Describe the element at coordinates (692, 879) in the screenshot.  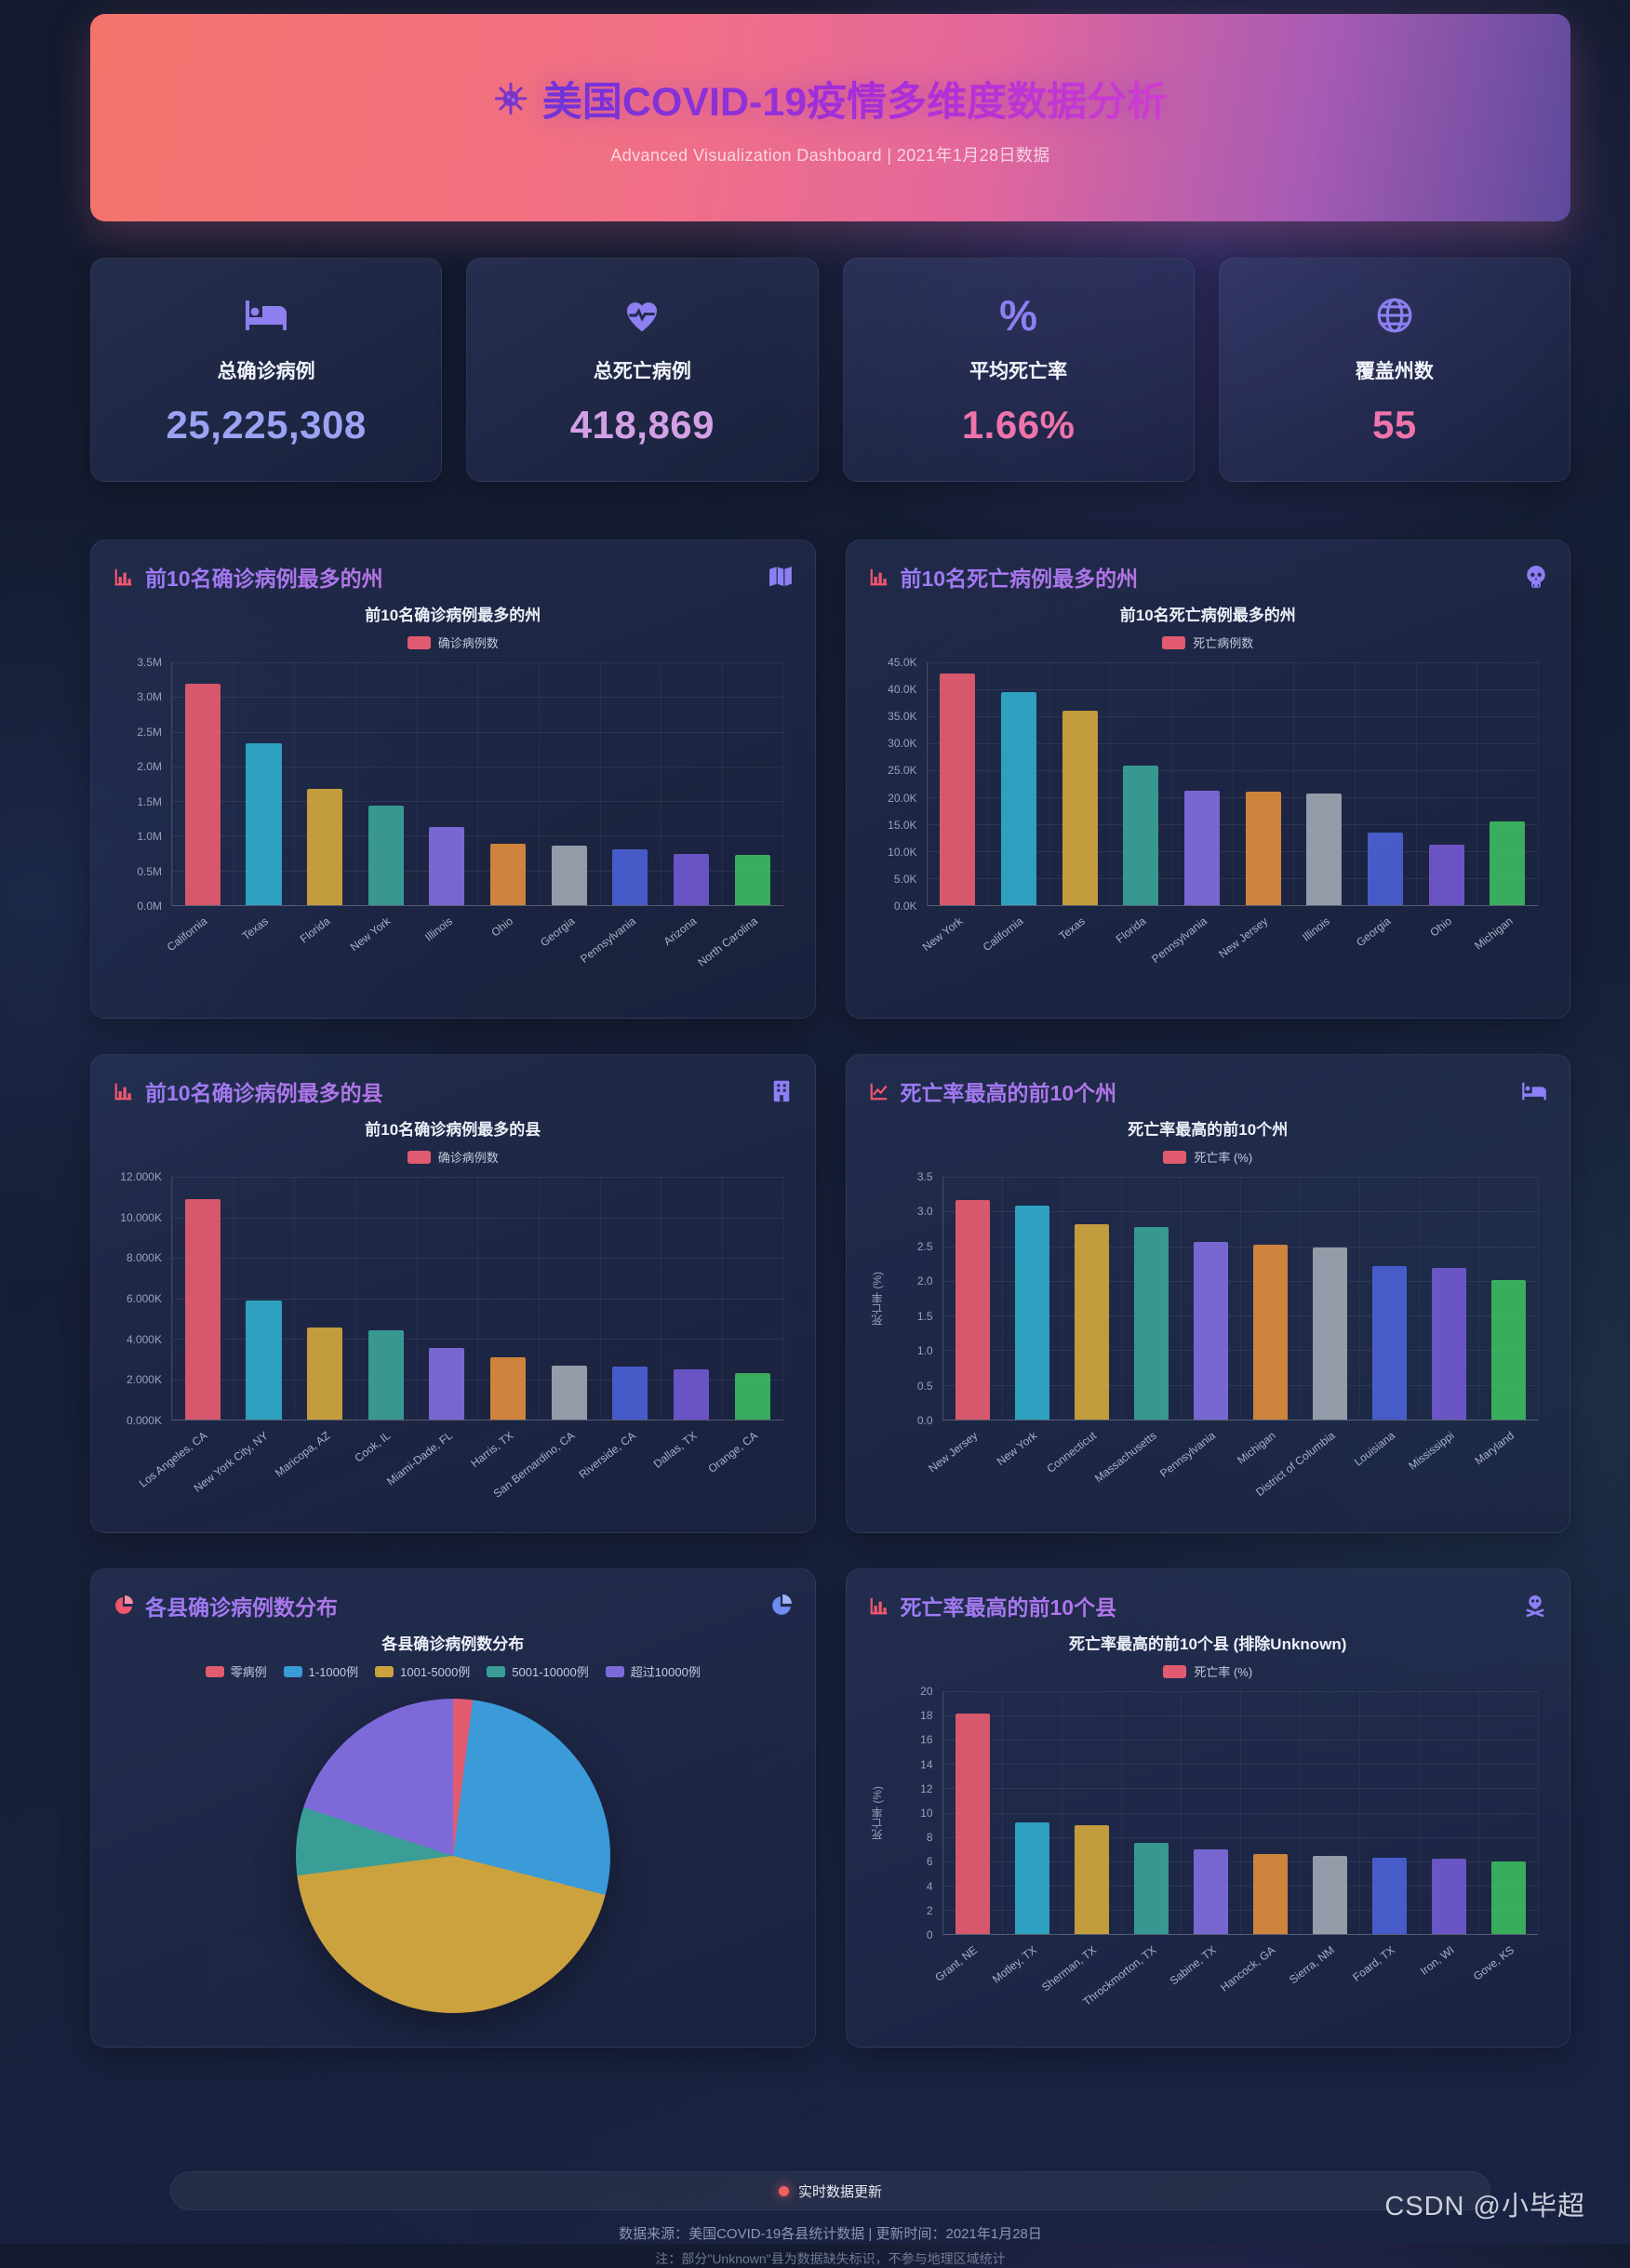
I see `bar-Arizona` at that location.